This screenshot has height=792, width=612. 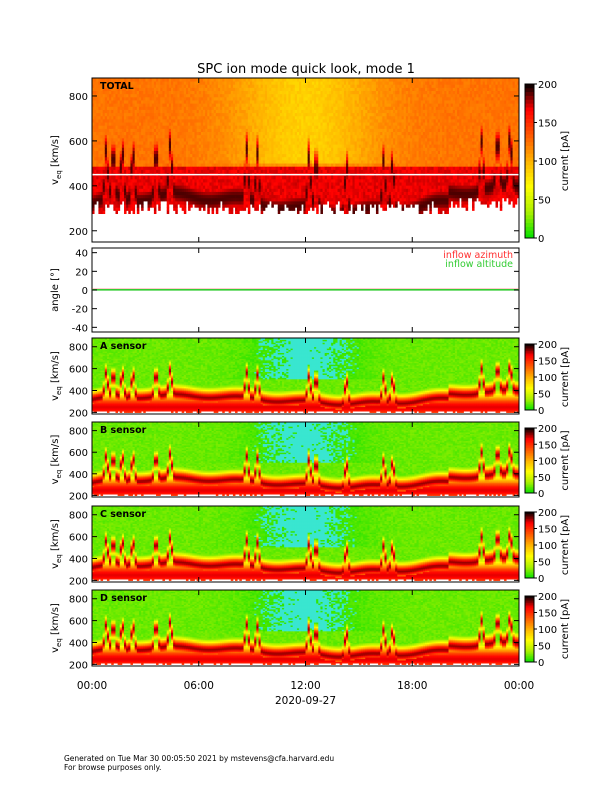 What do you see at coordinates (565, 377) in the screenshot?
I see `colorbar-label-2: current [pA]` at bounding box center [565, 377].